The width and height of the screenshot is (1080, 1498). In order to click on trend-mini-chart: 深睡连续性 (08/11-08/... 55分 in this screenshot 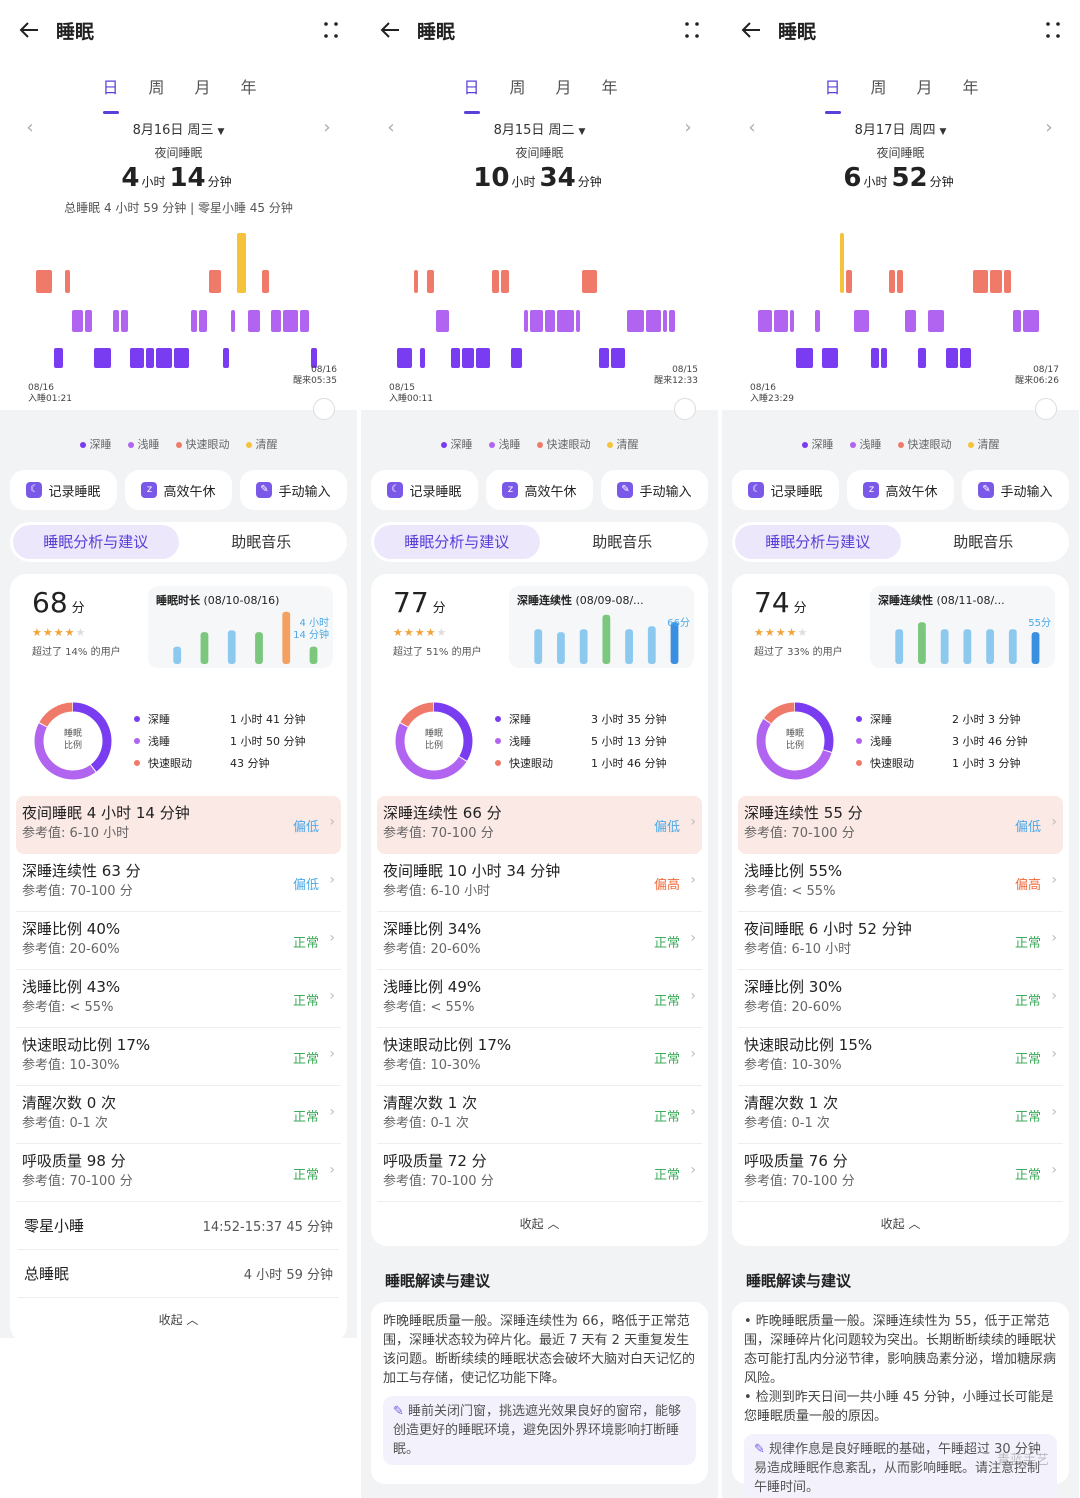, I will do `click(962, 627)`.